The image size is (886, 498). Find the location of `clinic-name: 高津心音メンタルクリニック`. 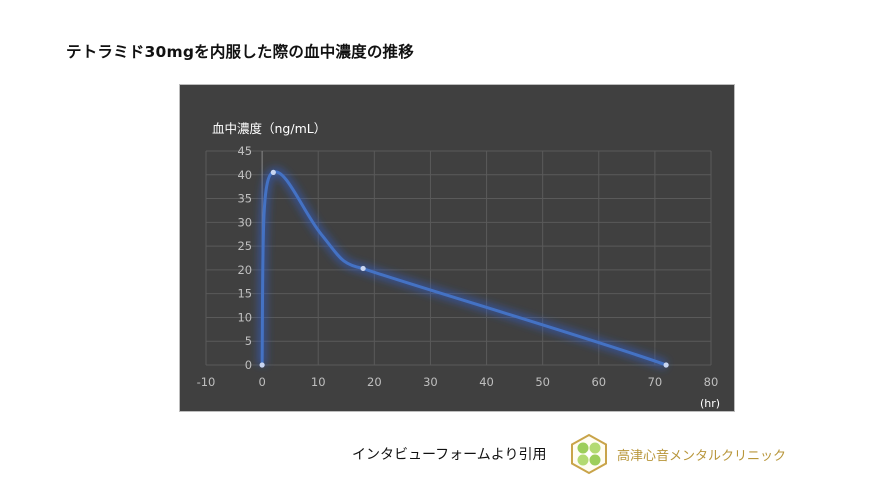

clinic-name: 高津心音メンタルクリニック is located at coordinates (702, 456).